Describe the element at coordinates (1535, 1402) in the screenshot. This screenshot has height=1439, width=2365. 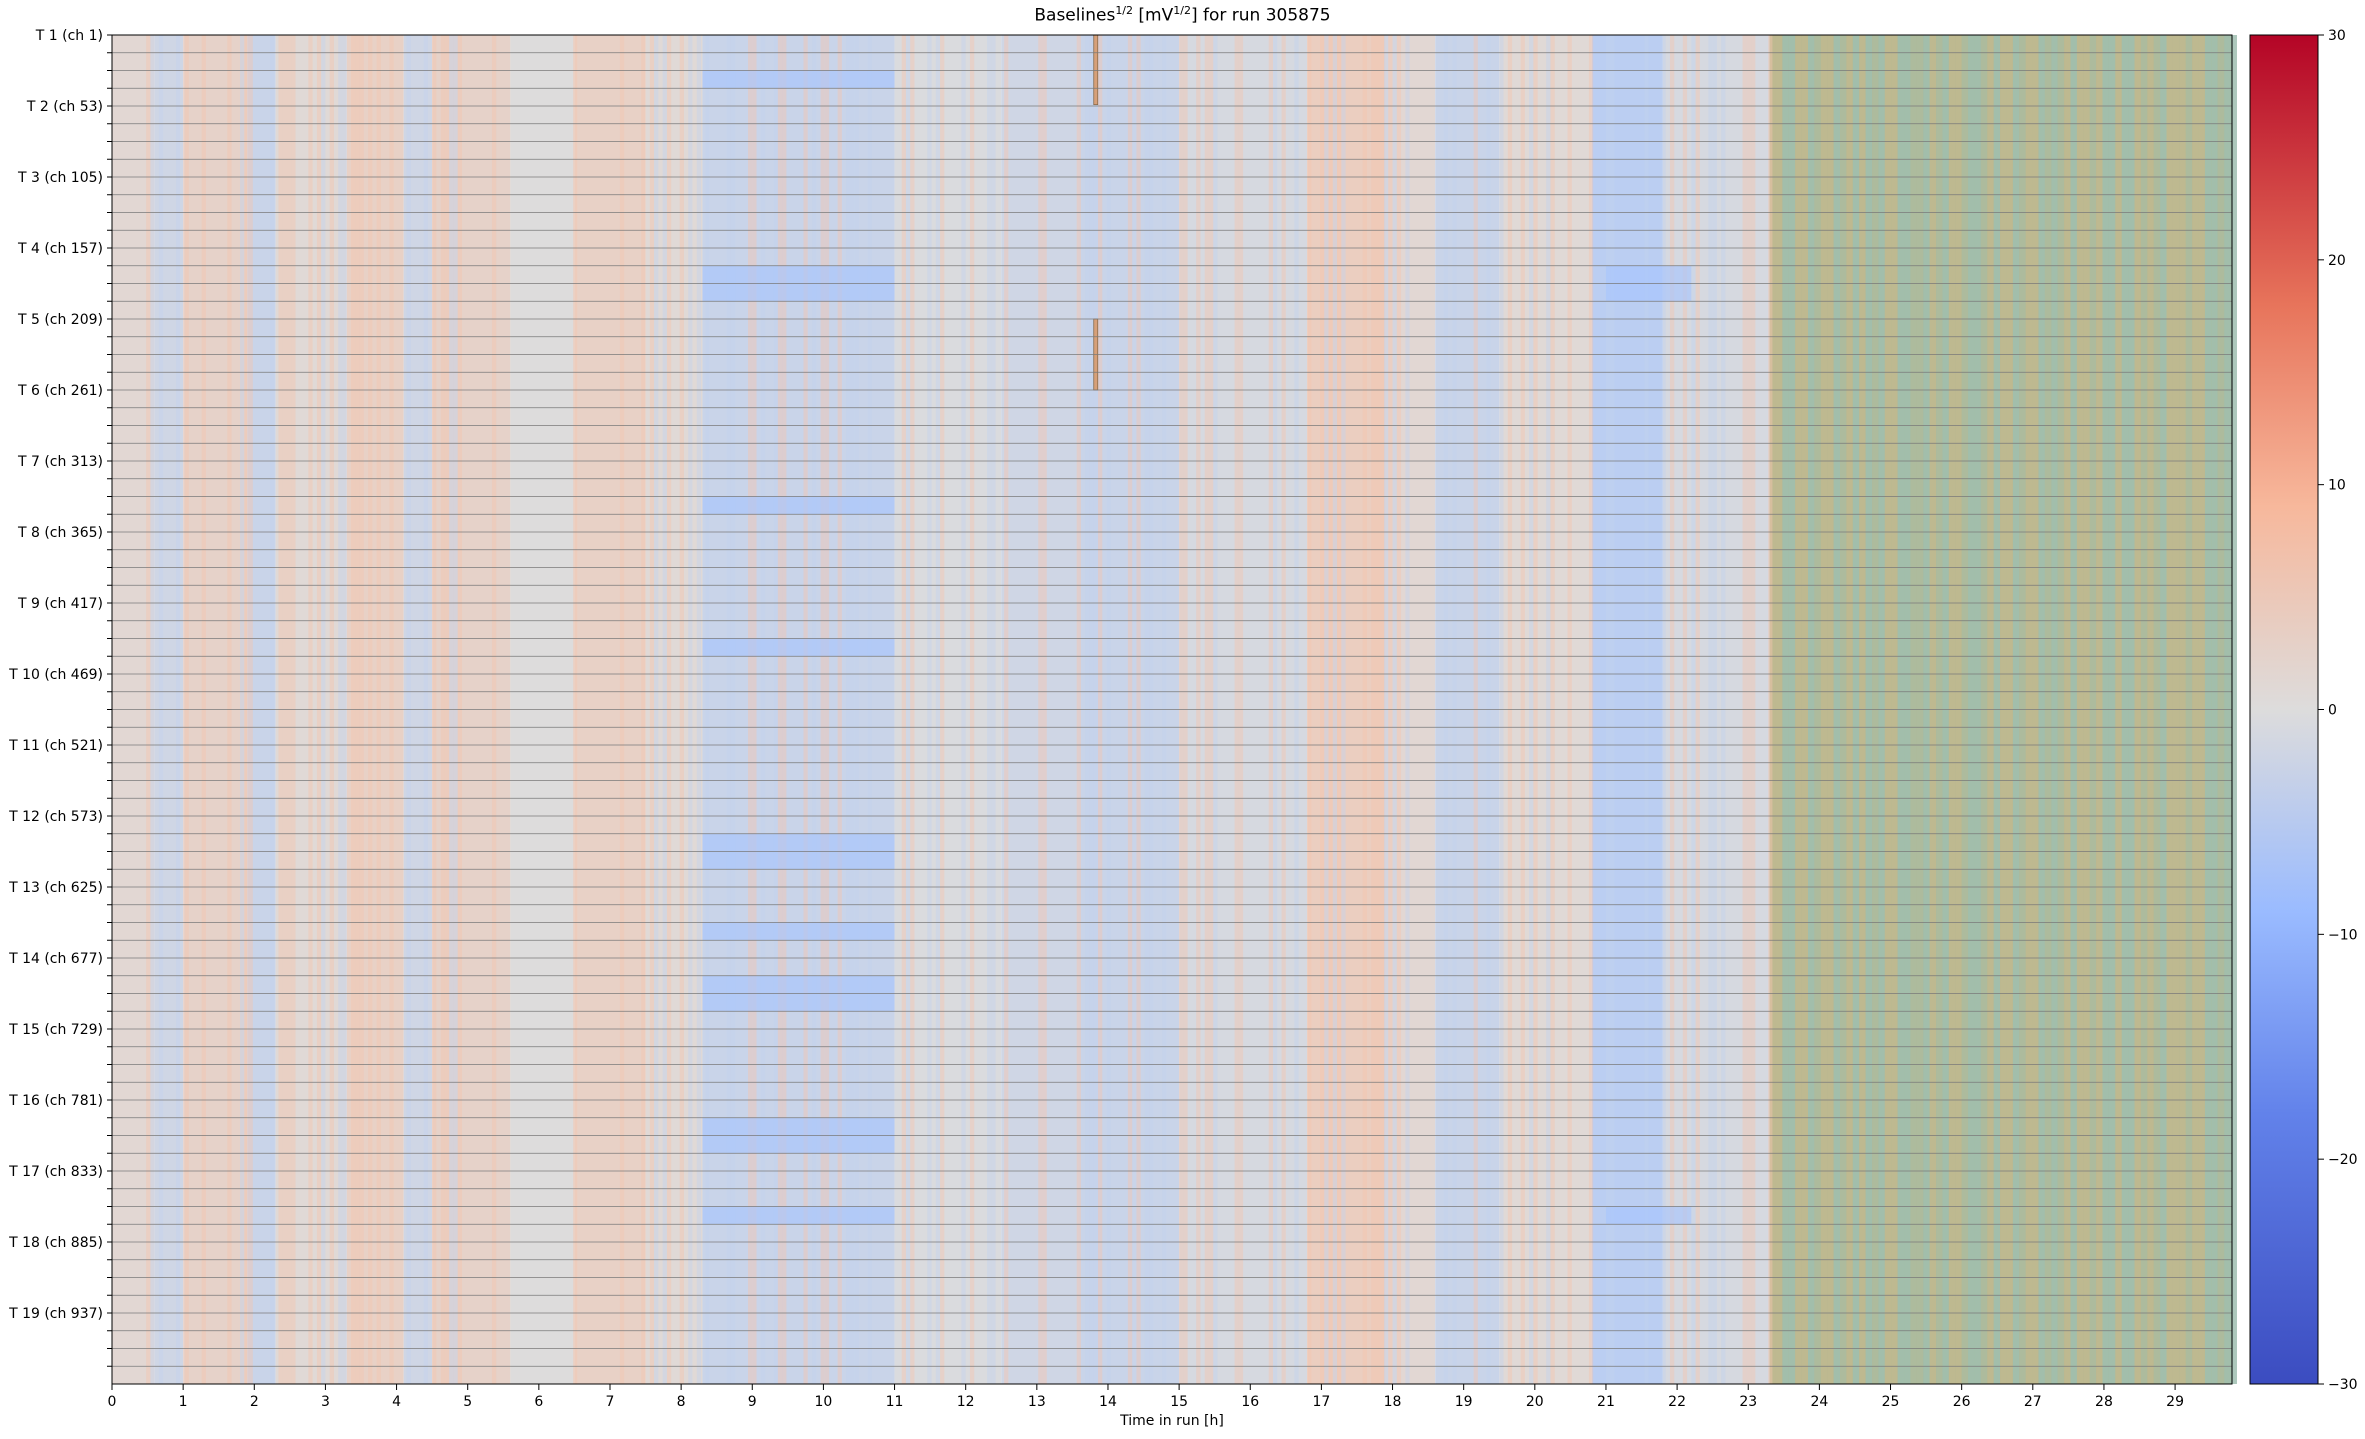
I see `x-tick-label: 20` at that location.